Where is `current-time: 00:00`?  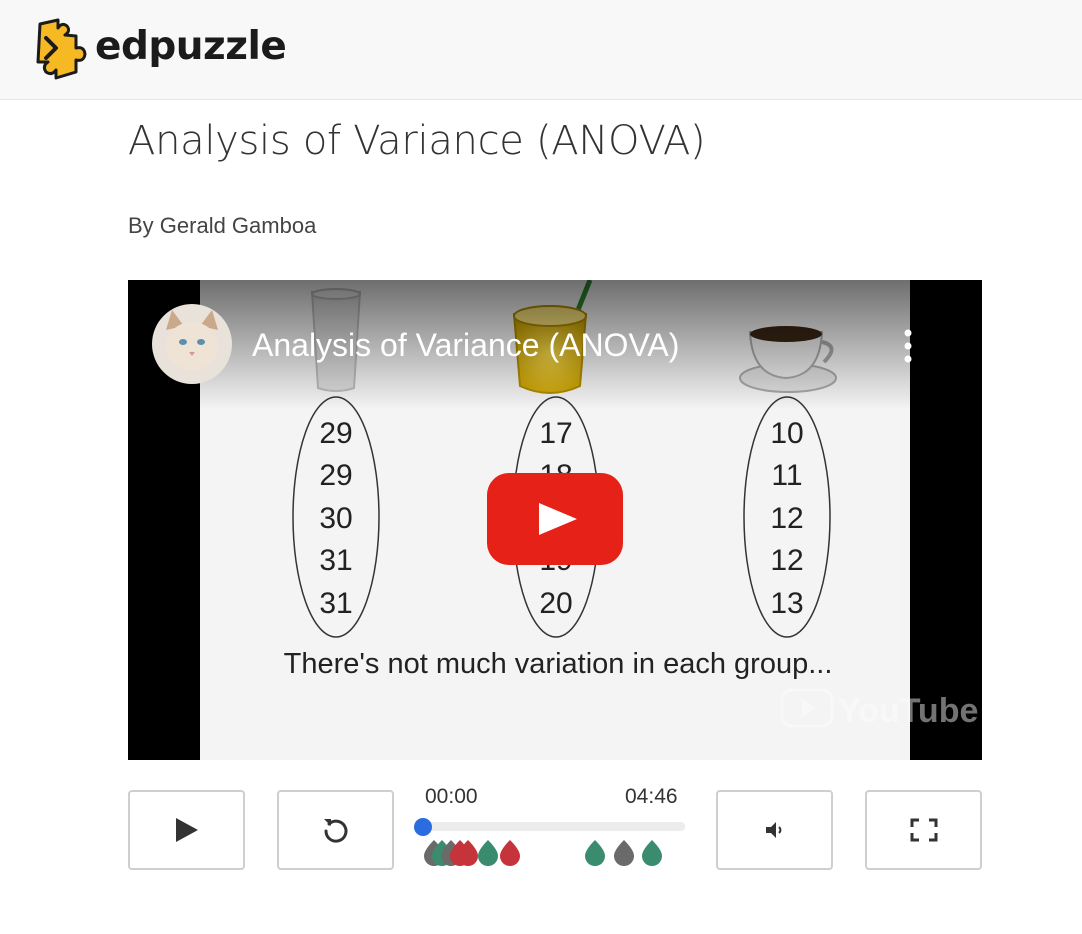
current-time: 00:00 is located at coordinates (451, 796).